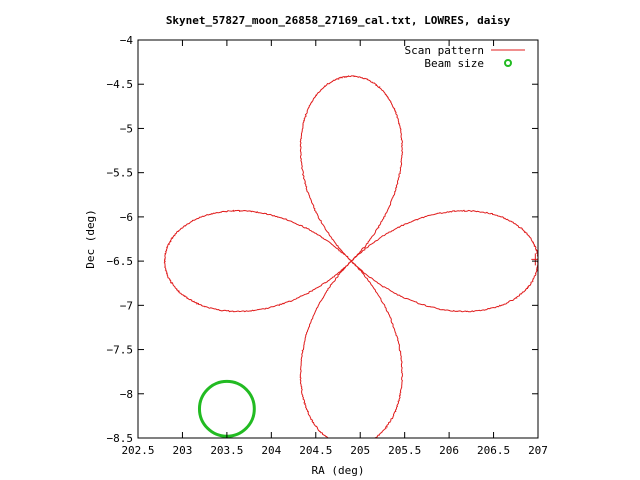  I want to click on x-tick-label: 205, so click(360, 450).